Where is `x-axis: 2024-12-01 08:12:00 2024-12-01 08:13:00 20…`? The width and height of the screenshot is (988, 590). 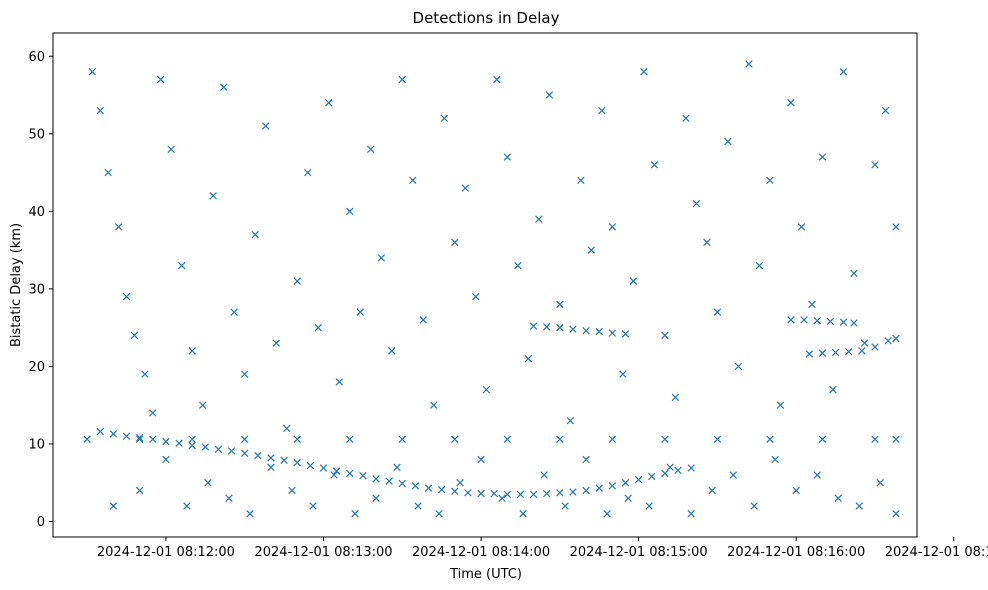 x-axis: 2024-12-01 08:12:00 2024-12-01 08:13:00 20… is located at coordinates (542, 548).